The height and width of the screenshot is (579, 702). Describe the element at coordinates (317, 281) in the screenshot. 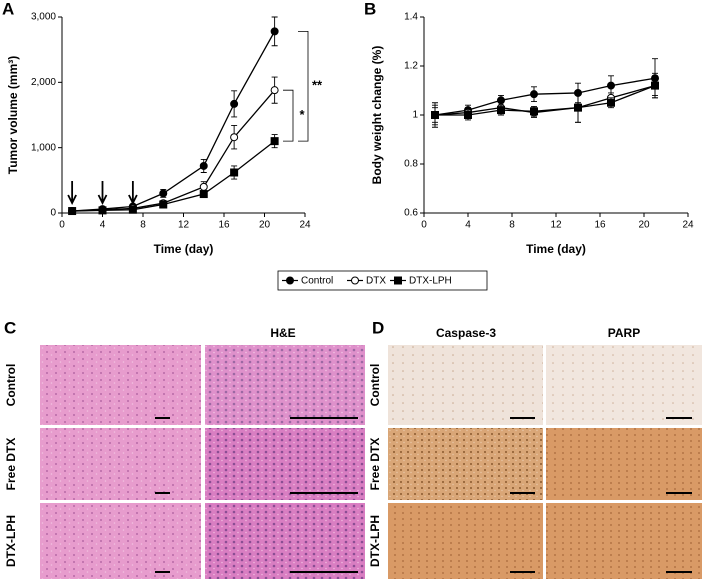

I see `legend-label: Control` at that location.